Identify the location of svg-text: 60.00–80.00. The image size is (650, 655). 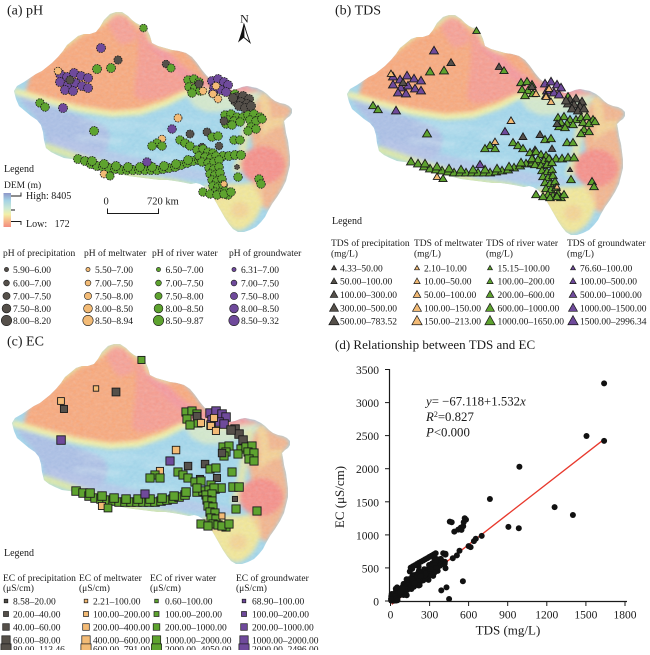
(37, 641).